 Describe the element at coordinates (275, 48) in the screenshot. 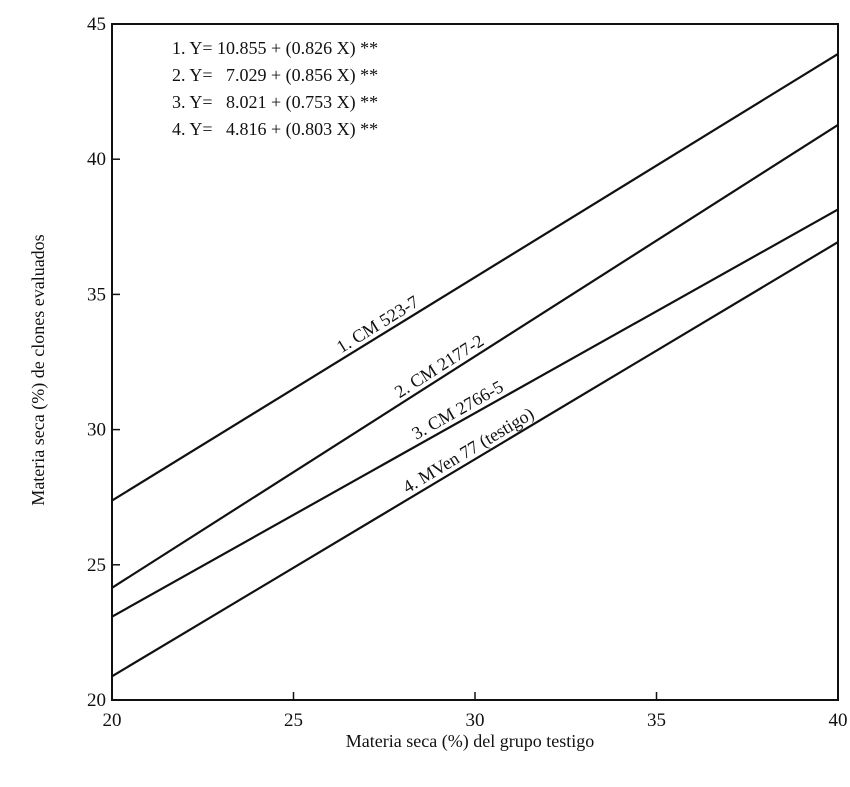

I see `equation-label: 1. Y= 10.855 + (0.826 X) **` at that location.